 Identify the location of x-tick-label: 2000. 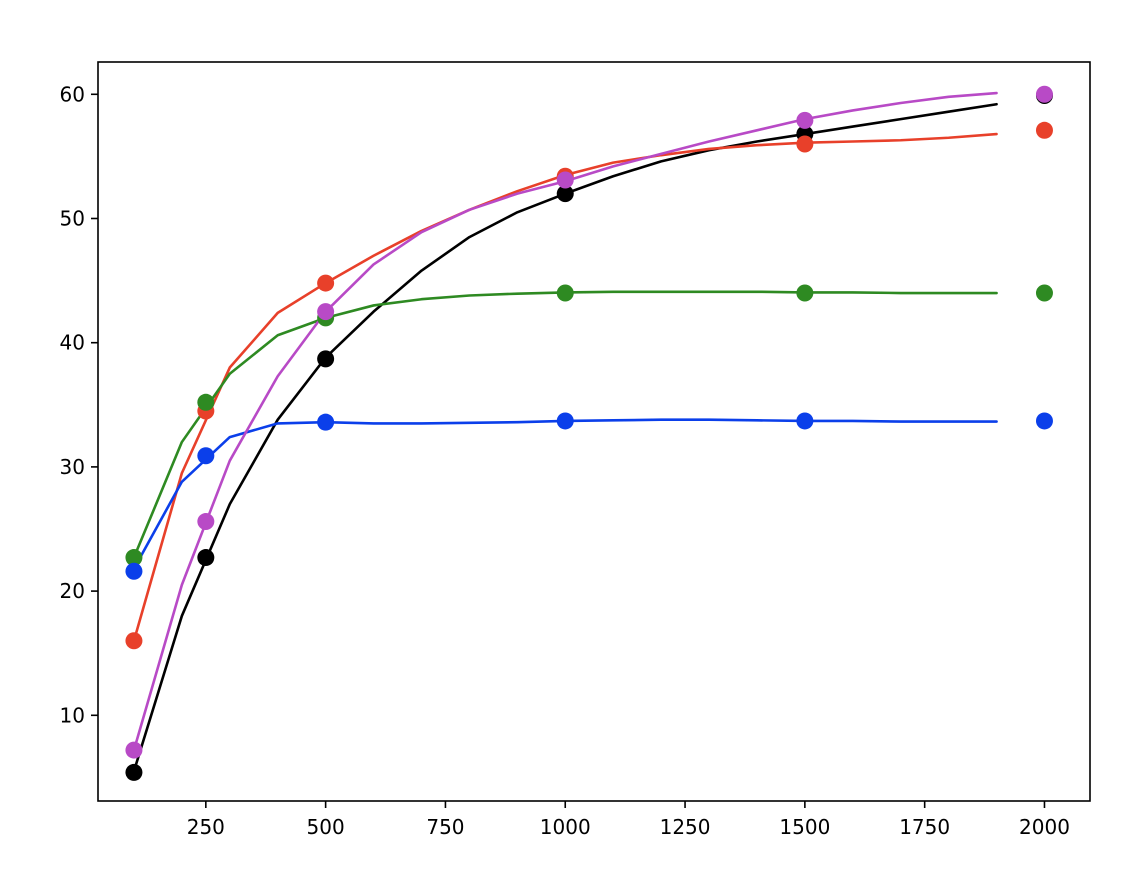
(1044, 827).